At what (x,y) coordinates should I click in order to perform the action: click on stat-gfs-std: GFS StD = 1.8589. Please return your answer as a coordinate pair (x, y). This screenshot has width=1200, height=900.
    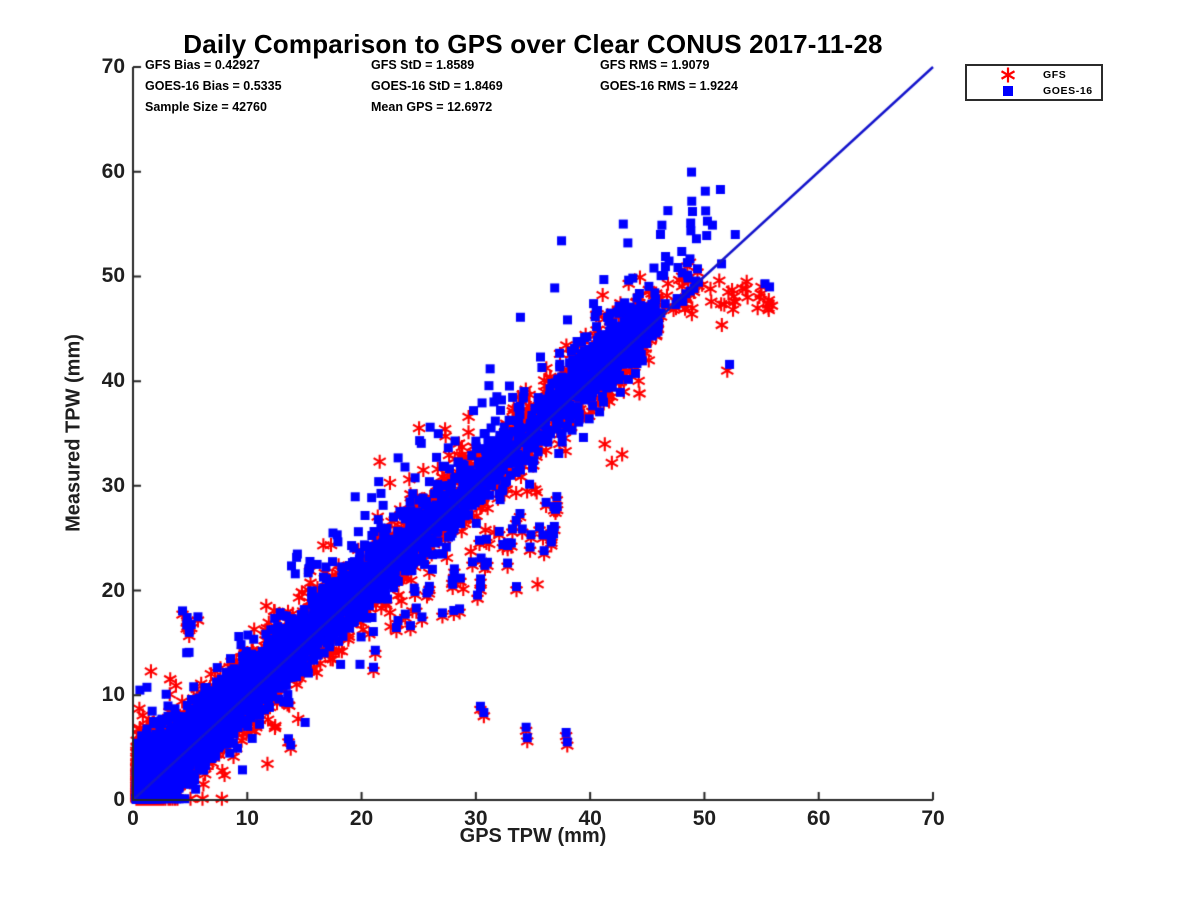
    Looking at the image, I should click on (423, 65).